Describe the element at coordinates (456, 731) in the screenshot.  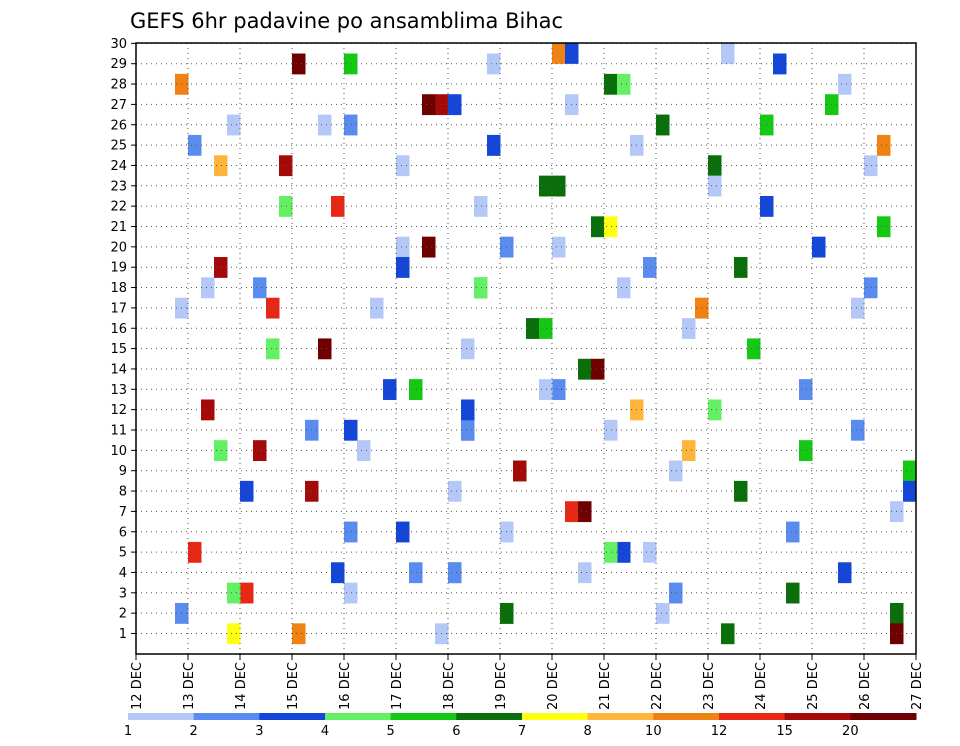
I see `colorbar-label: 6` at that location.